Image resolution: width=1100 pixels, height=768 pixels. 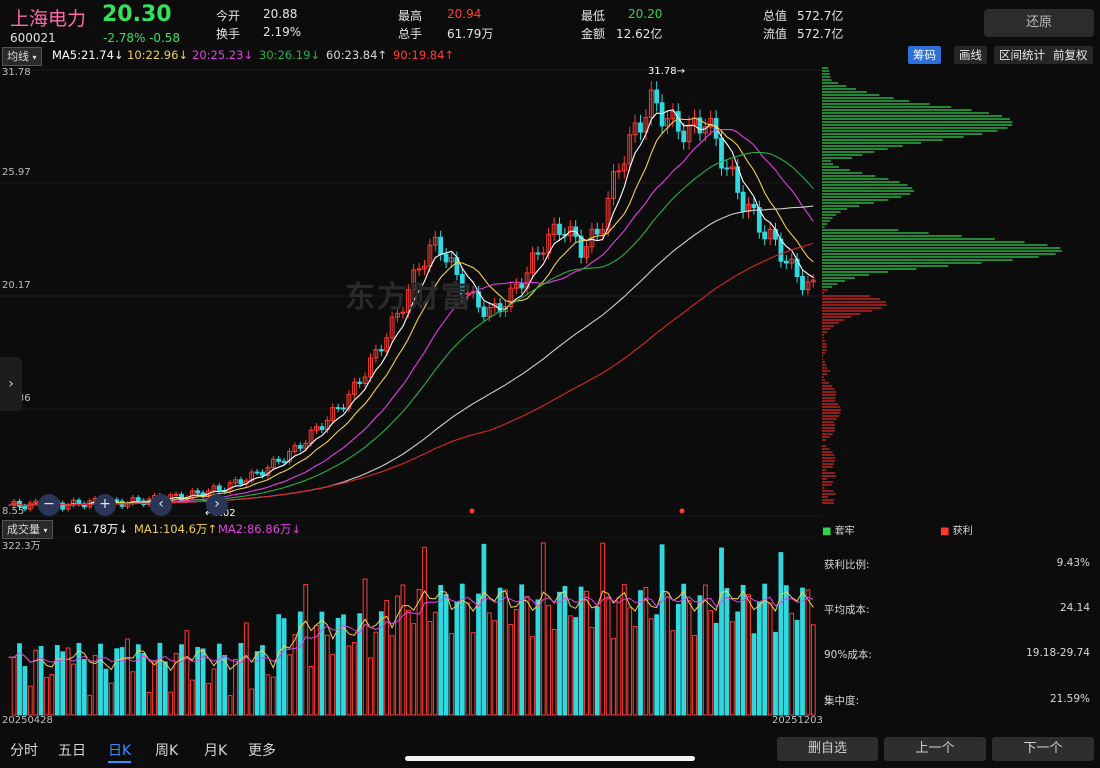 What do you see at coordinates (827, 749) in the screenshot?
I see `remove-watchlist-button: 删自选` at bounding box center [827, 749].